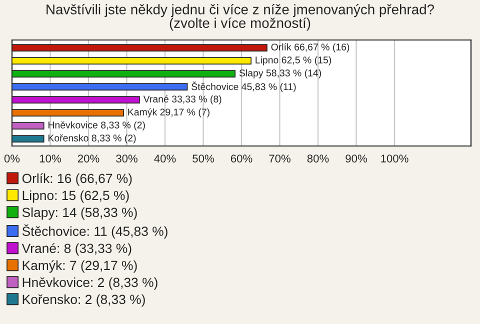  What do you see at coordinates (294, 61) in the screenshot?
I see `data-label: Lipno 62,5 % (15)` at bounding box center [294, 61].